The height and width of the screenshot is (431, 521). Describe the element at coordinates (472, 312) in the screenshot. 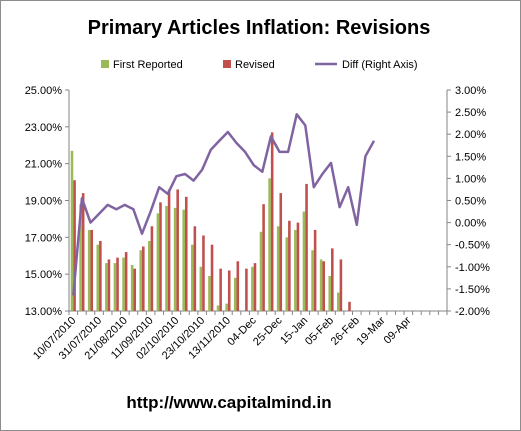

I see `right-tick-label: -2.00%` at that location.